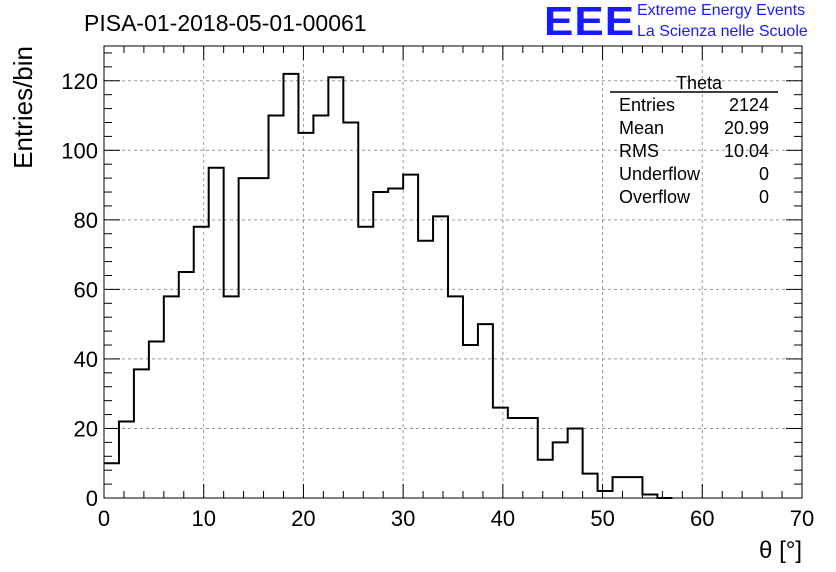 The height and width of the screenshot is (572, 836). Describe the element at coordinates (746, 151) in the screenshot. I see `stats-row-value: 10.04` at that location.